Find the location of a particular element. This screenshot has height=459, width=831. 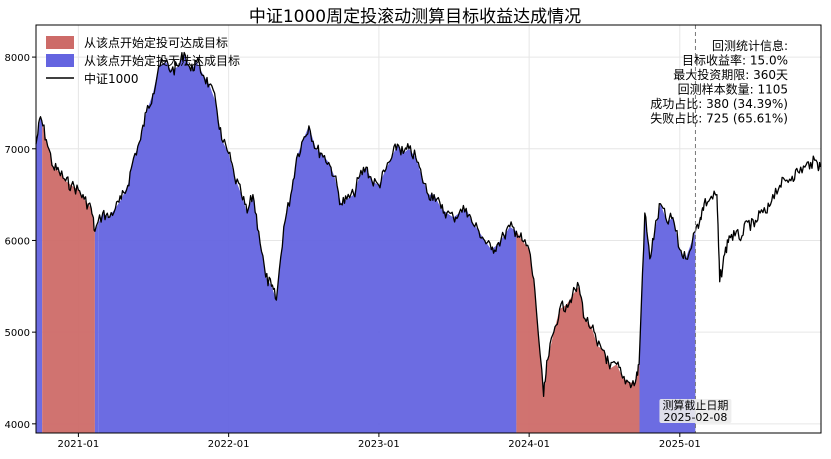

x-tick-label: 2021-01 is located at coordinates (79, 444).